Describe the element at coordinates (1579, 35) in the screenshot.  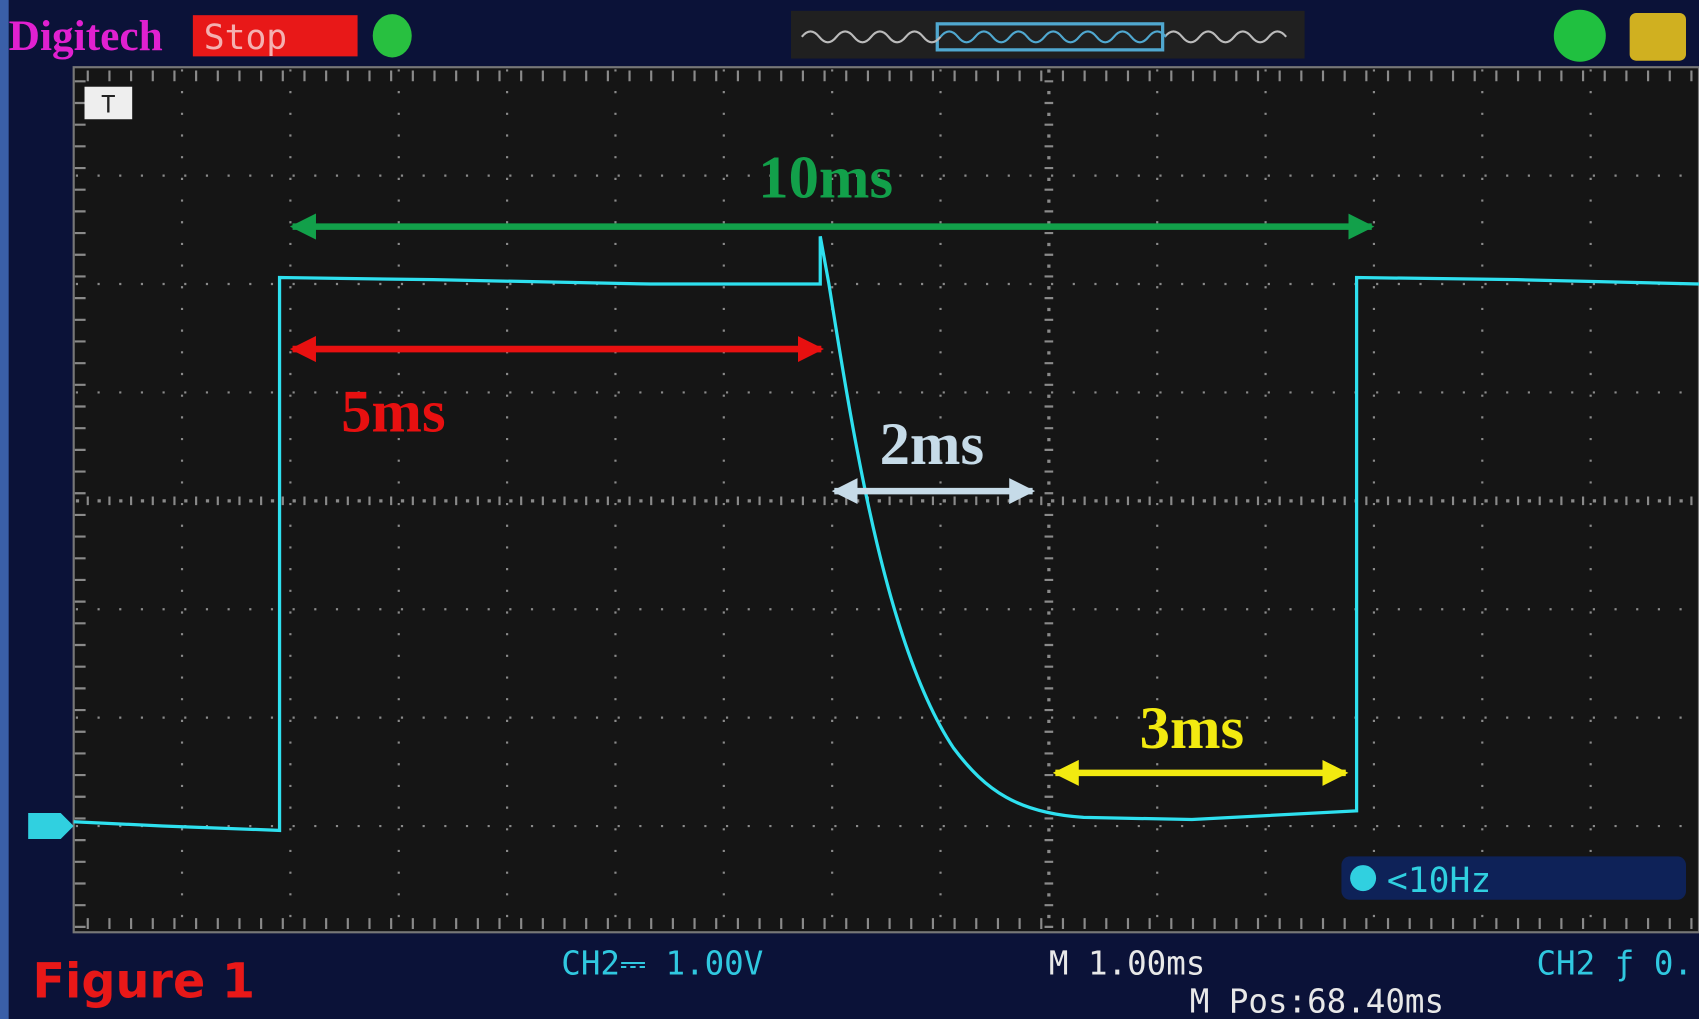
I see `save-icon` at that location.